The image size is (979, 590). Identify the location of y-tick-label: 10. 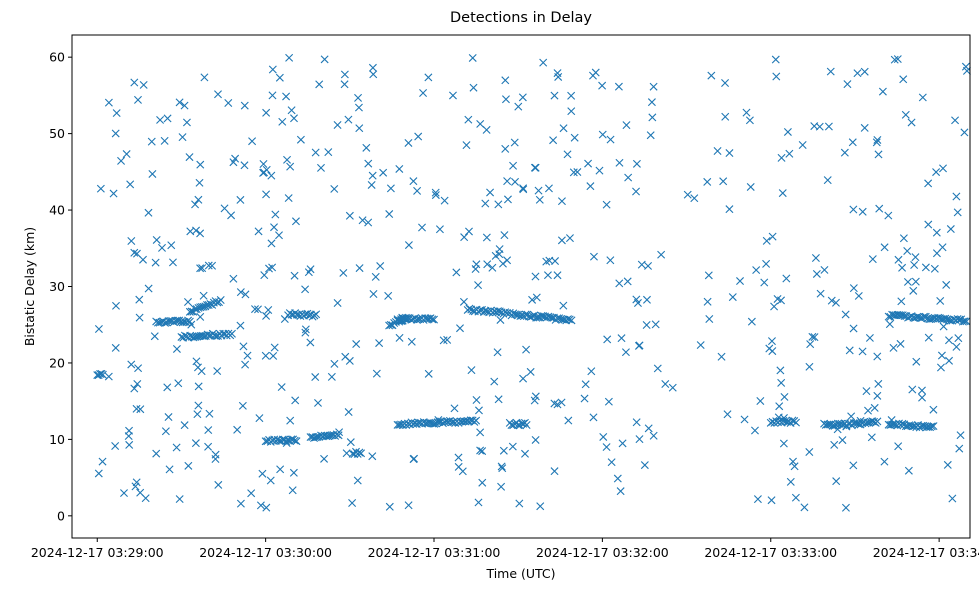
(57, 439).